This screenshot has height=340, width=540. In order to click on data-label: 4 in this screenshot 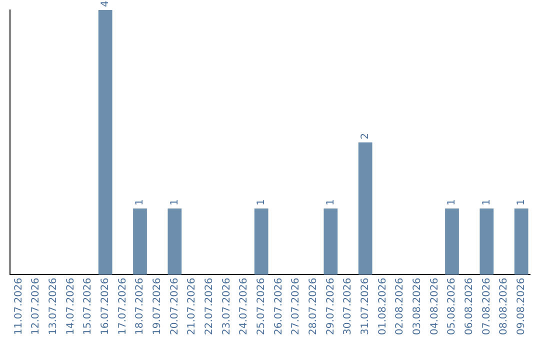, I will do `click(105, 3)`.